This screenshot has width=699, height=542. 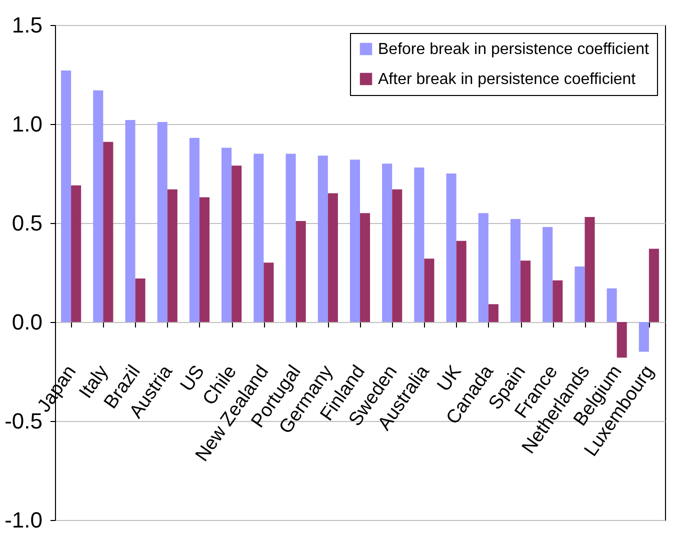 What do you see at coordinates (27, 223) in the screenshot?
I see `y-tick-label: 0.5` at bounding box center [27, 223].